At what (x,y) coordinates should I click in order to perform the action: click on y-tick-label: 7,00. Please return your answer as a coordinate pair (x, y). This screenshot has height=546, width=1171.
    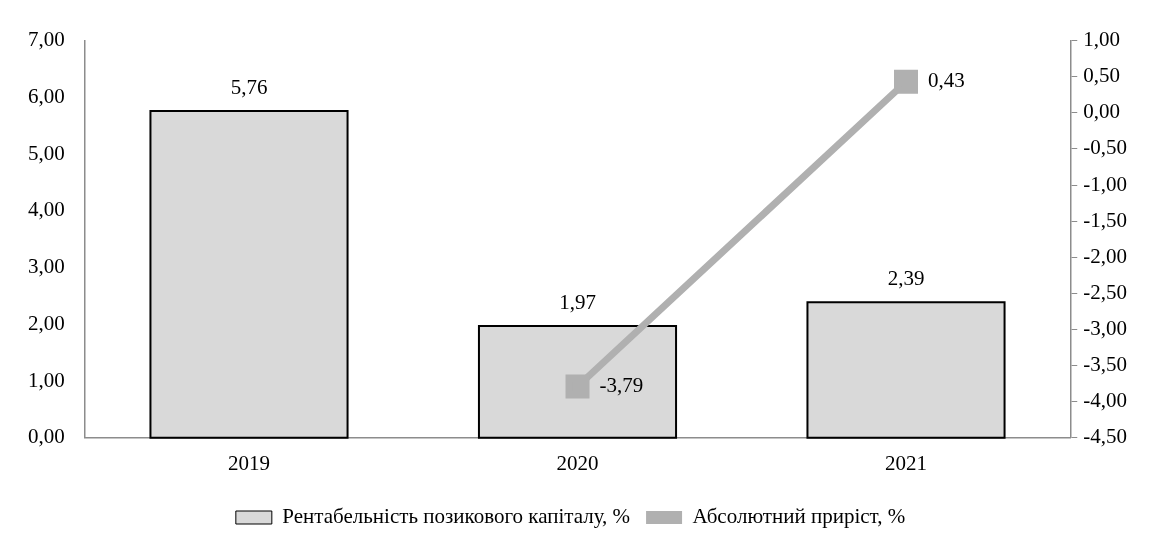
    Looking at the image, I should click on (46, 39).